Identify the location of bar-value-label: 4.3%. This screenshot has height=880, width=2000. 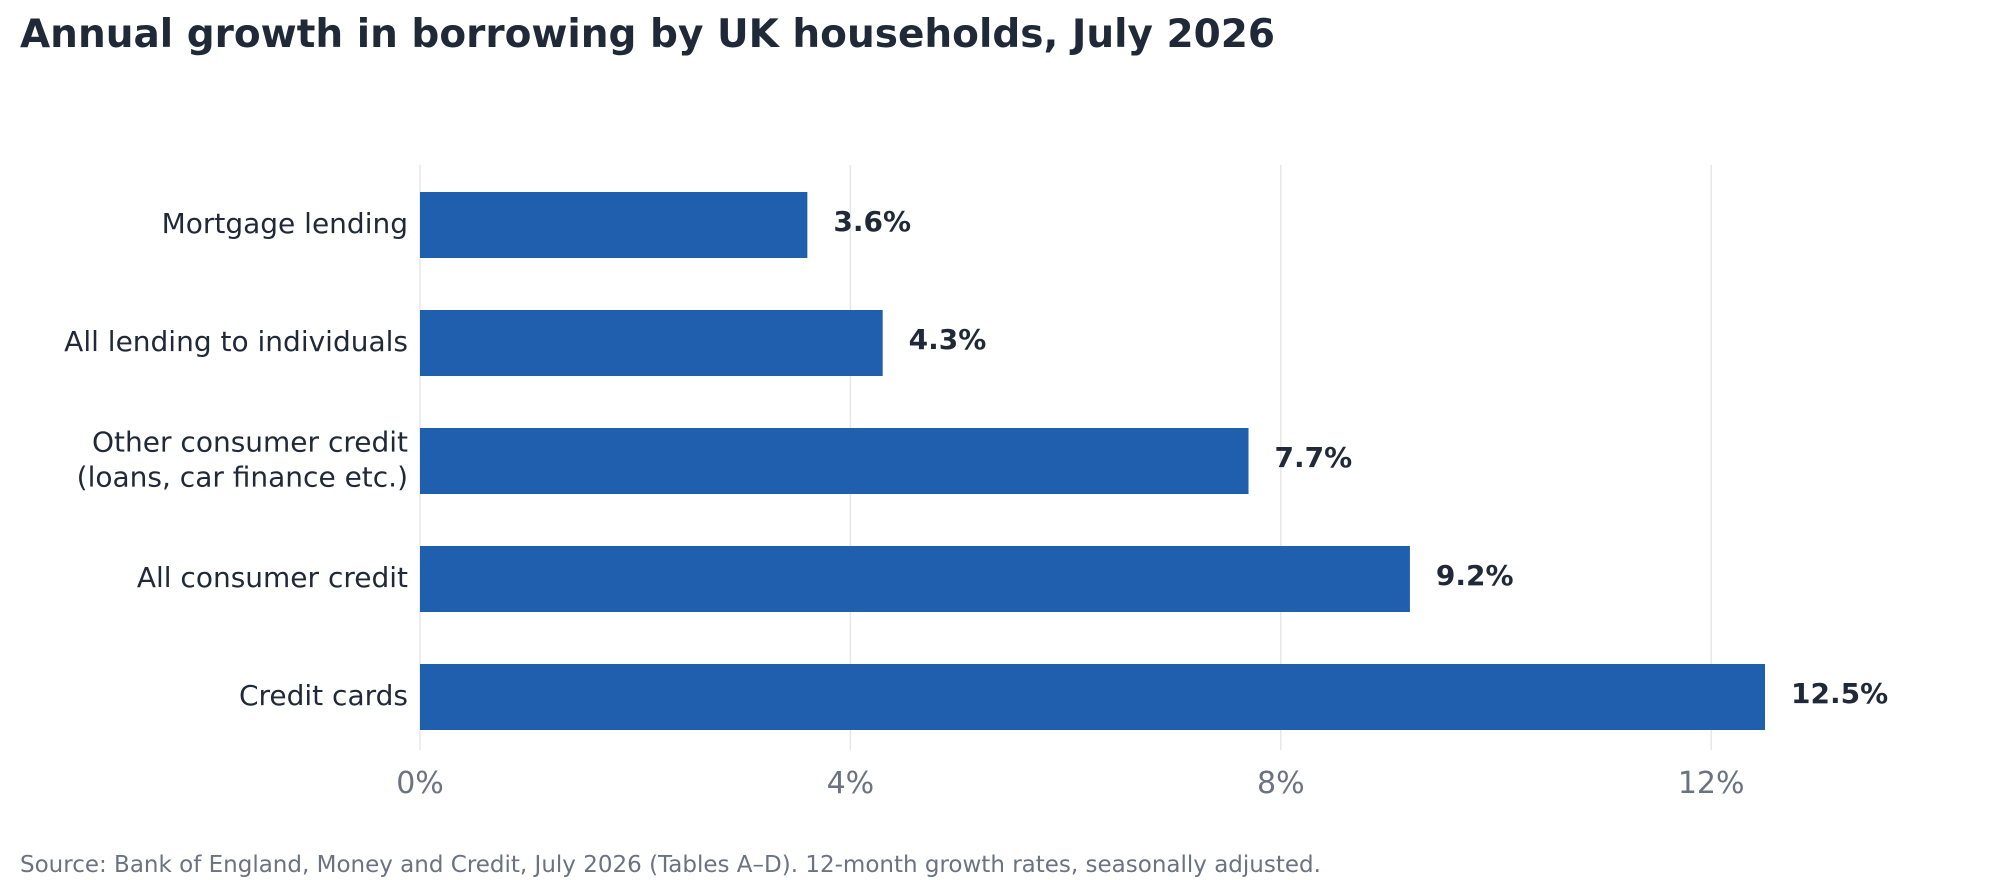
(948, 339).